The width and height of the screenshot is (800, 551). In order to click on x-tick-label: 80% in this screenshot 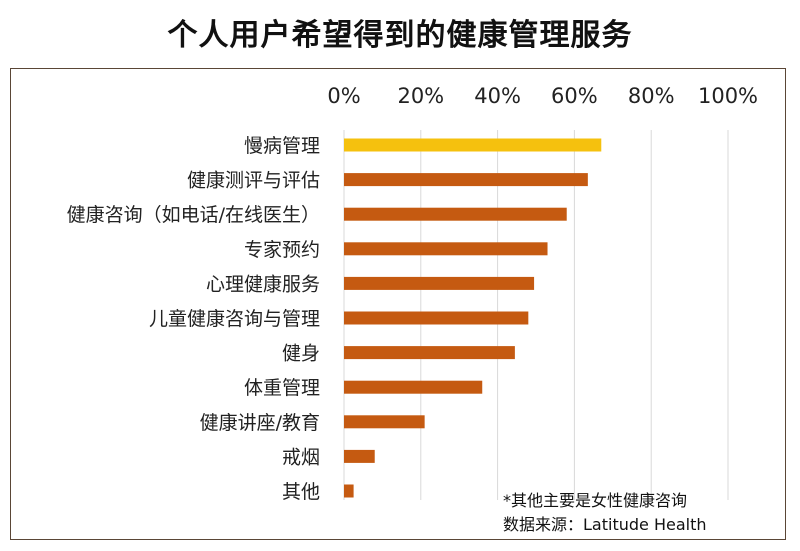, I will do `click(651, 96)`.